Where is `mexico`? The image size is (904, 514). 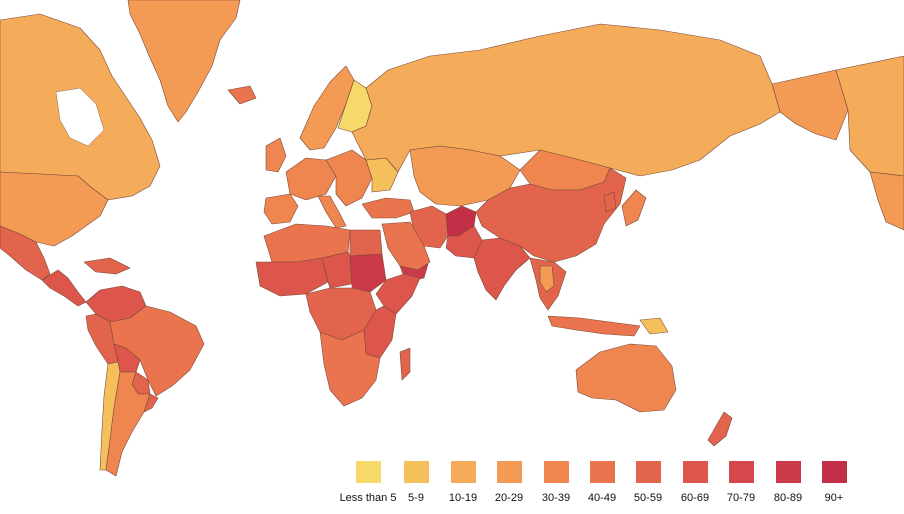
mexico is located at coordinates (25, 253).